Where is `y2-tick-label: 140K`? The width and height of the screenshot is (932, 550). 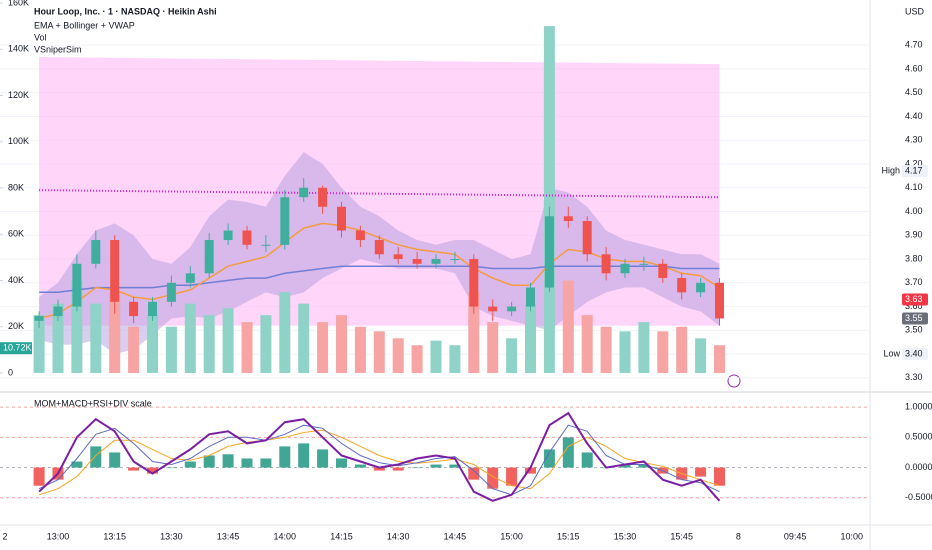 y2-tick-label: 140K is located at coordinates (18, 49).